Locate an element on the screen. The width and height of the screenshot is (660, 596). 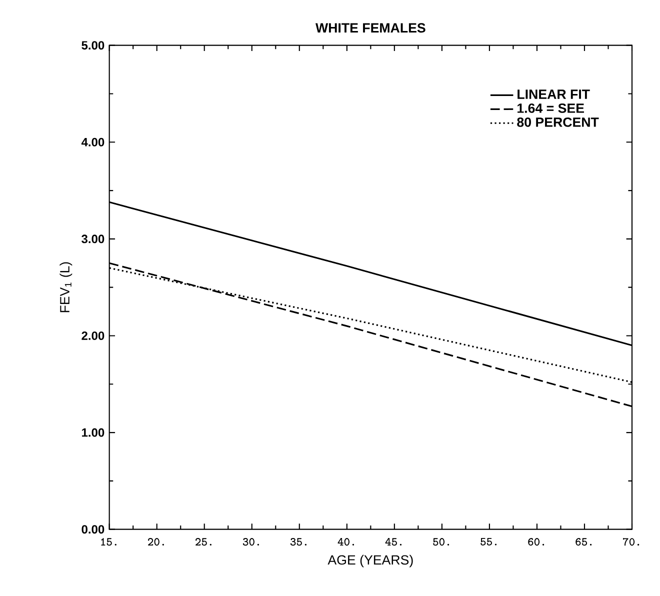
legend-label: 80 PERCENT is located at coordinates (558, 122).